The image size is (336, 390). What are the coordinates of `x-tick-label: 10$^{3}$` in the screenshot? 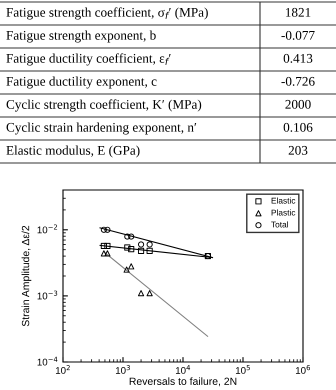 It's located at (123, 369).